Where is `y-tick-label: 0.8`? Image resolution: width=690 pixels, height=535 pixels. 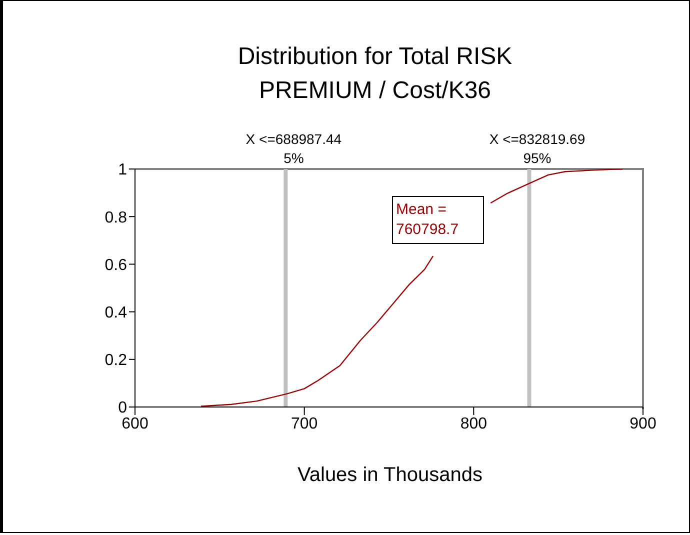
y-tick-label: 0.8 is located at coordinates (116, 217).